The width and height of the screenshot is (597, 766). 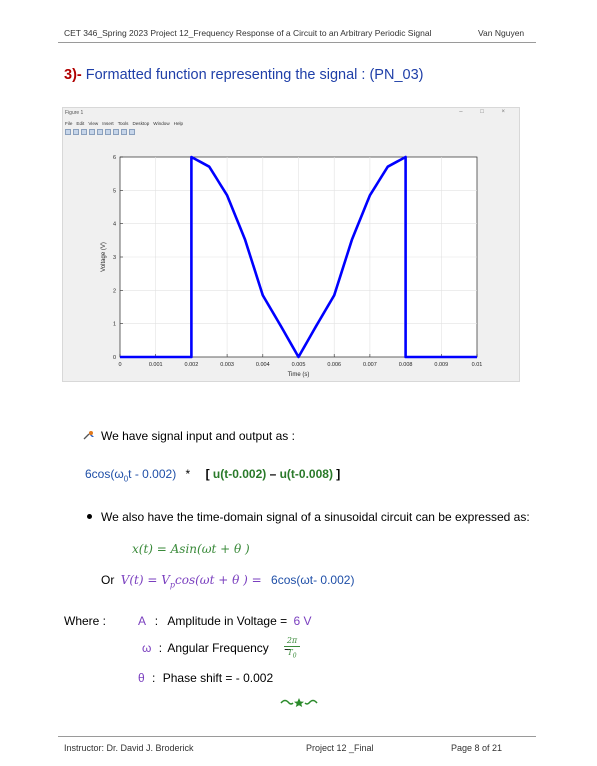 I want to click on y-tick-label: 6, so click(x=114, y=158).